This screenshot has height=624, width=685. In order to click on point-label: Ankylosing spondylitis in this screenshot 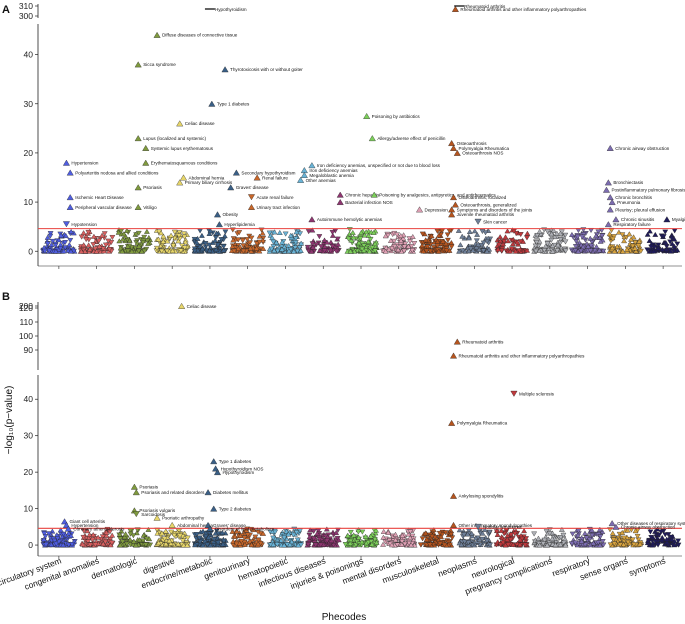, I will do `click(482, 496)`.